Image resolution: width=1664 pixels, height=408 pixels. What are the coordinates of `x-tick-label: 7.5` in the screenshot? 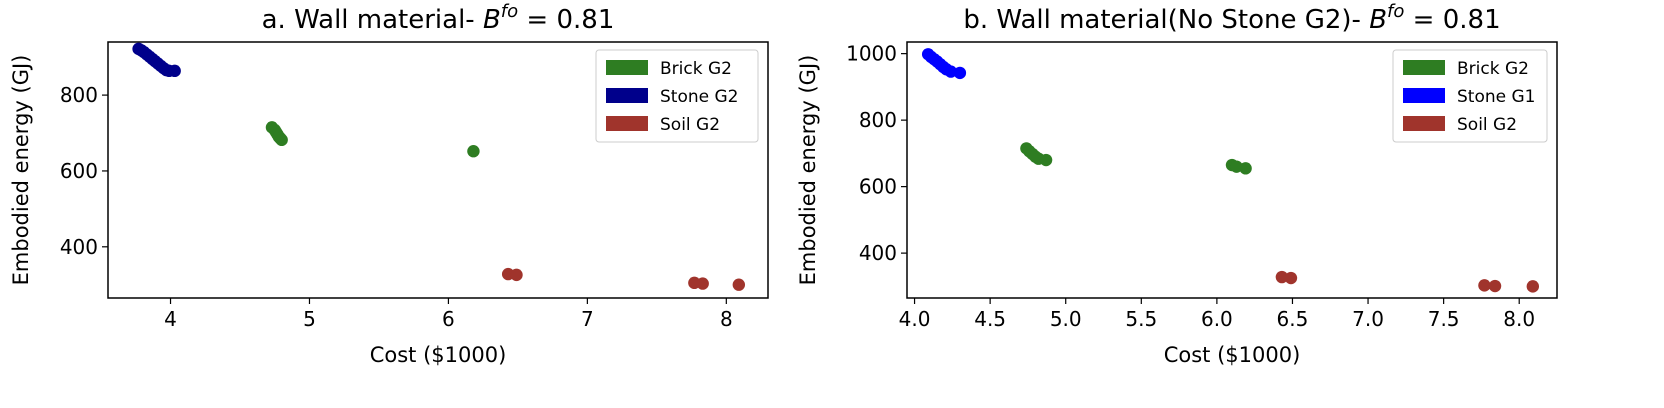 It's located at (1444, 319).